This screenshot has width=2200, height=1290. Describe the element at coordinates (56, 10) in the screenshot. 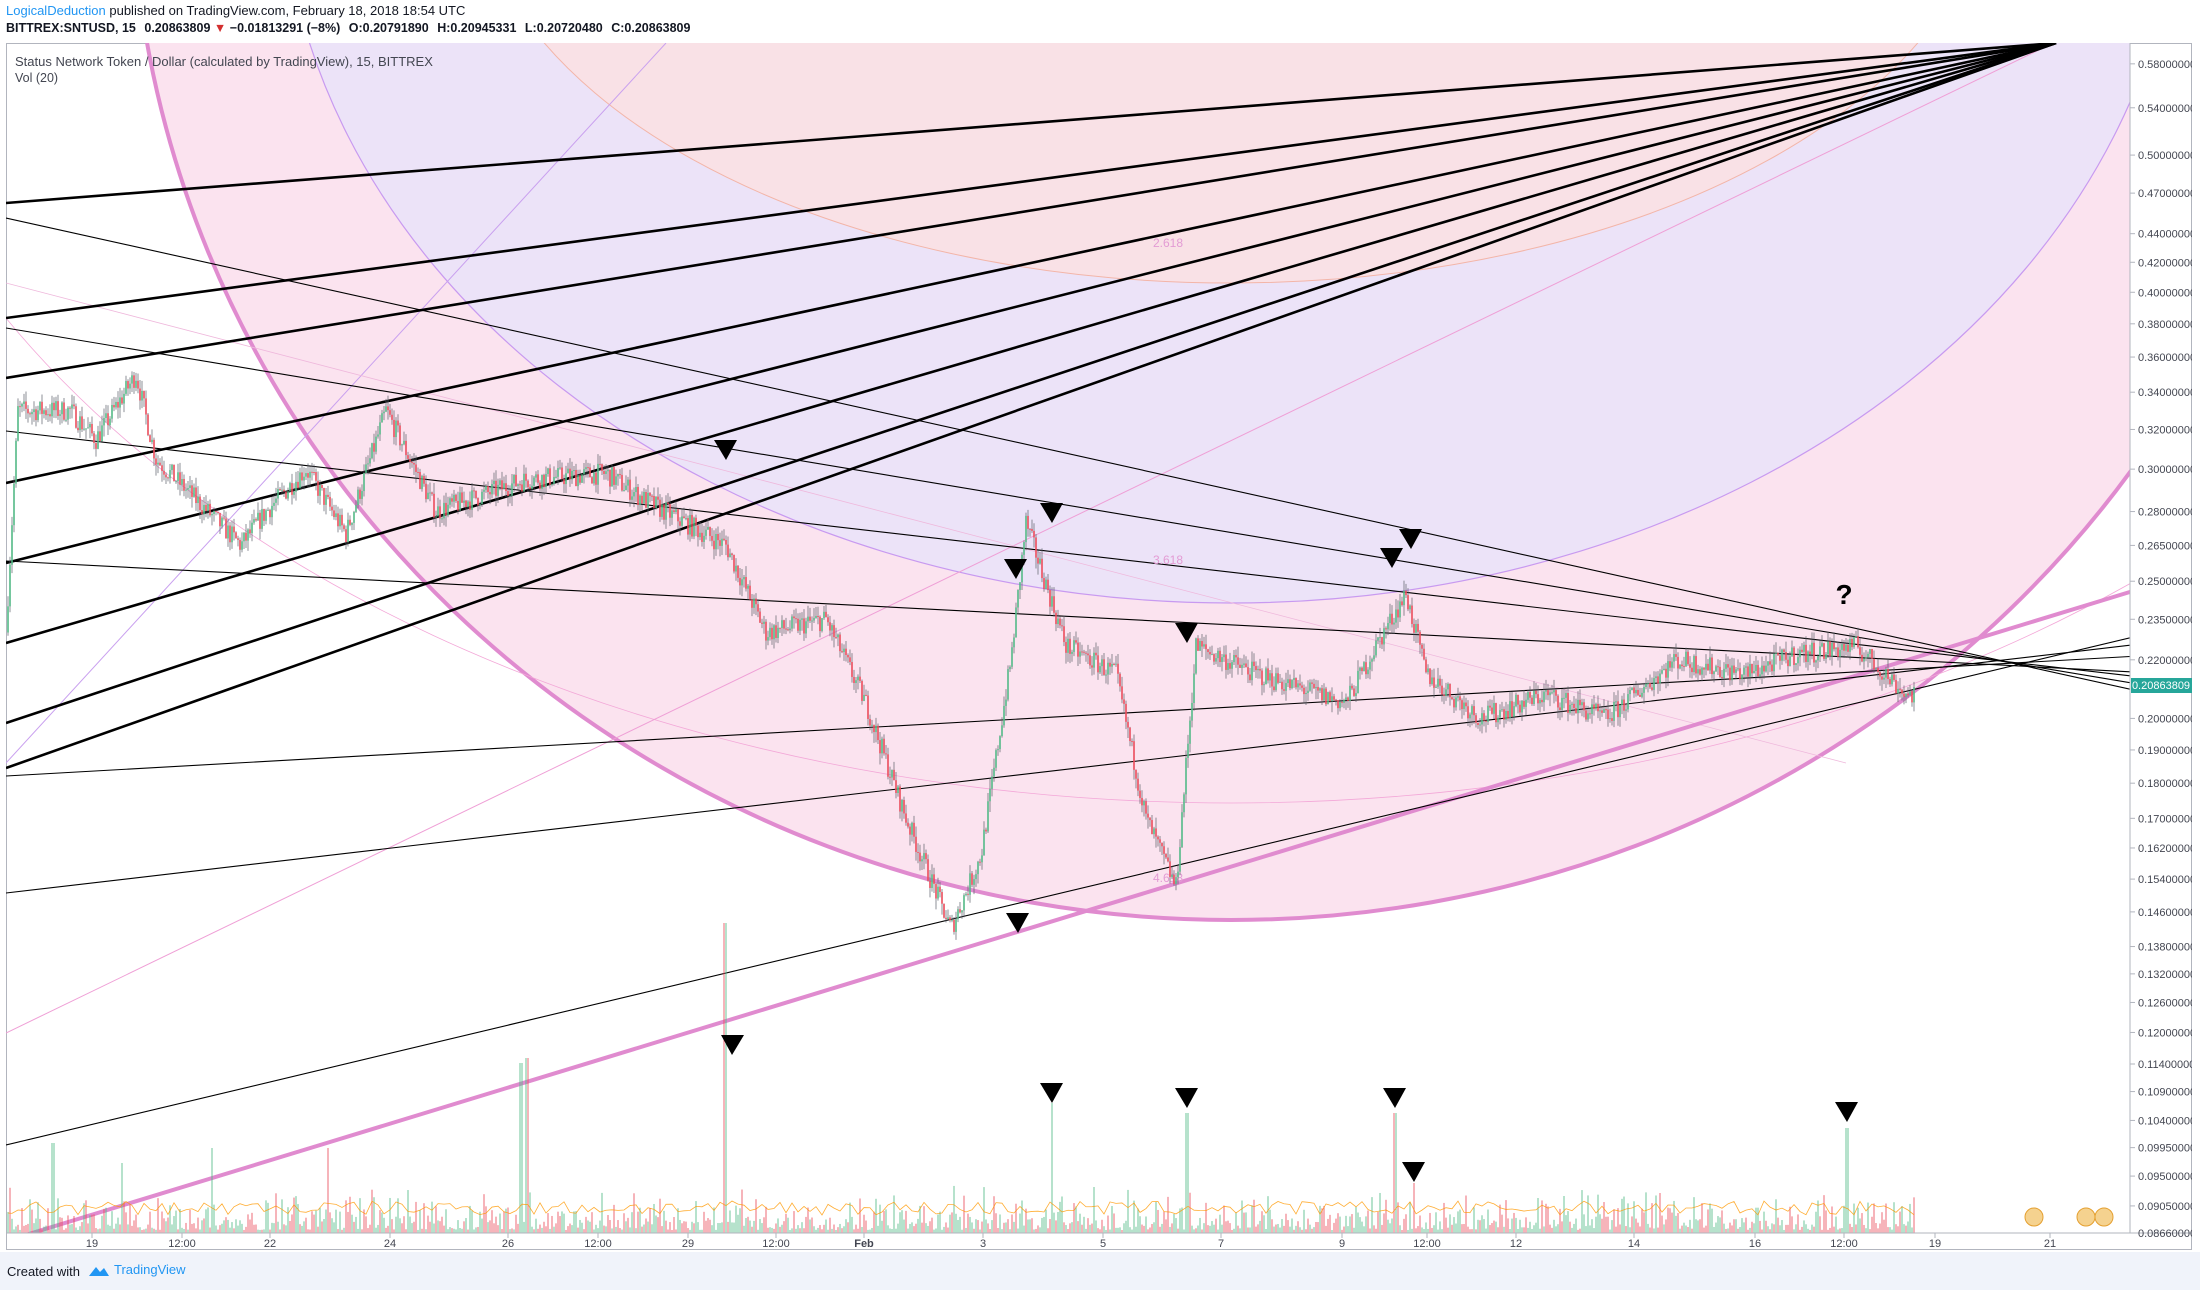

I see `author-link: LogicalDeduction` at that location.